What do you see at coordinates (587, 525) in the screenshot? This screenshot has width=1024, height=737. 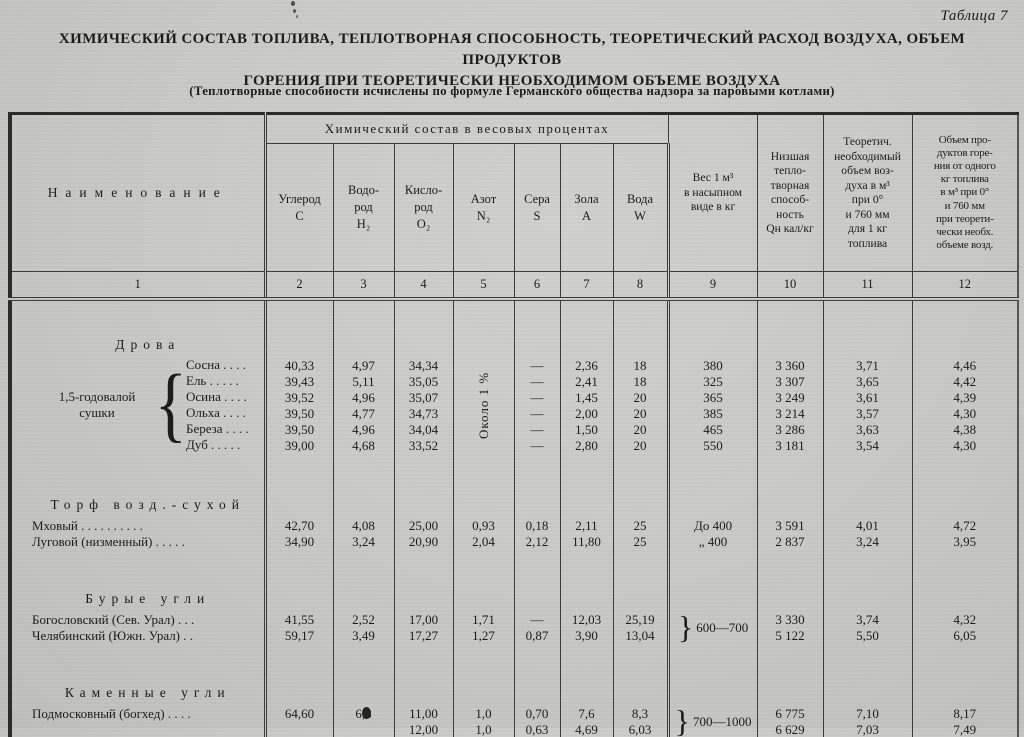 I see `cell-a: 2,11` at bounding box center [587, 525].